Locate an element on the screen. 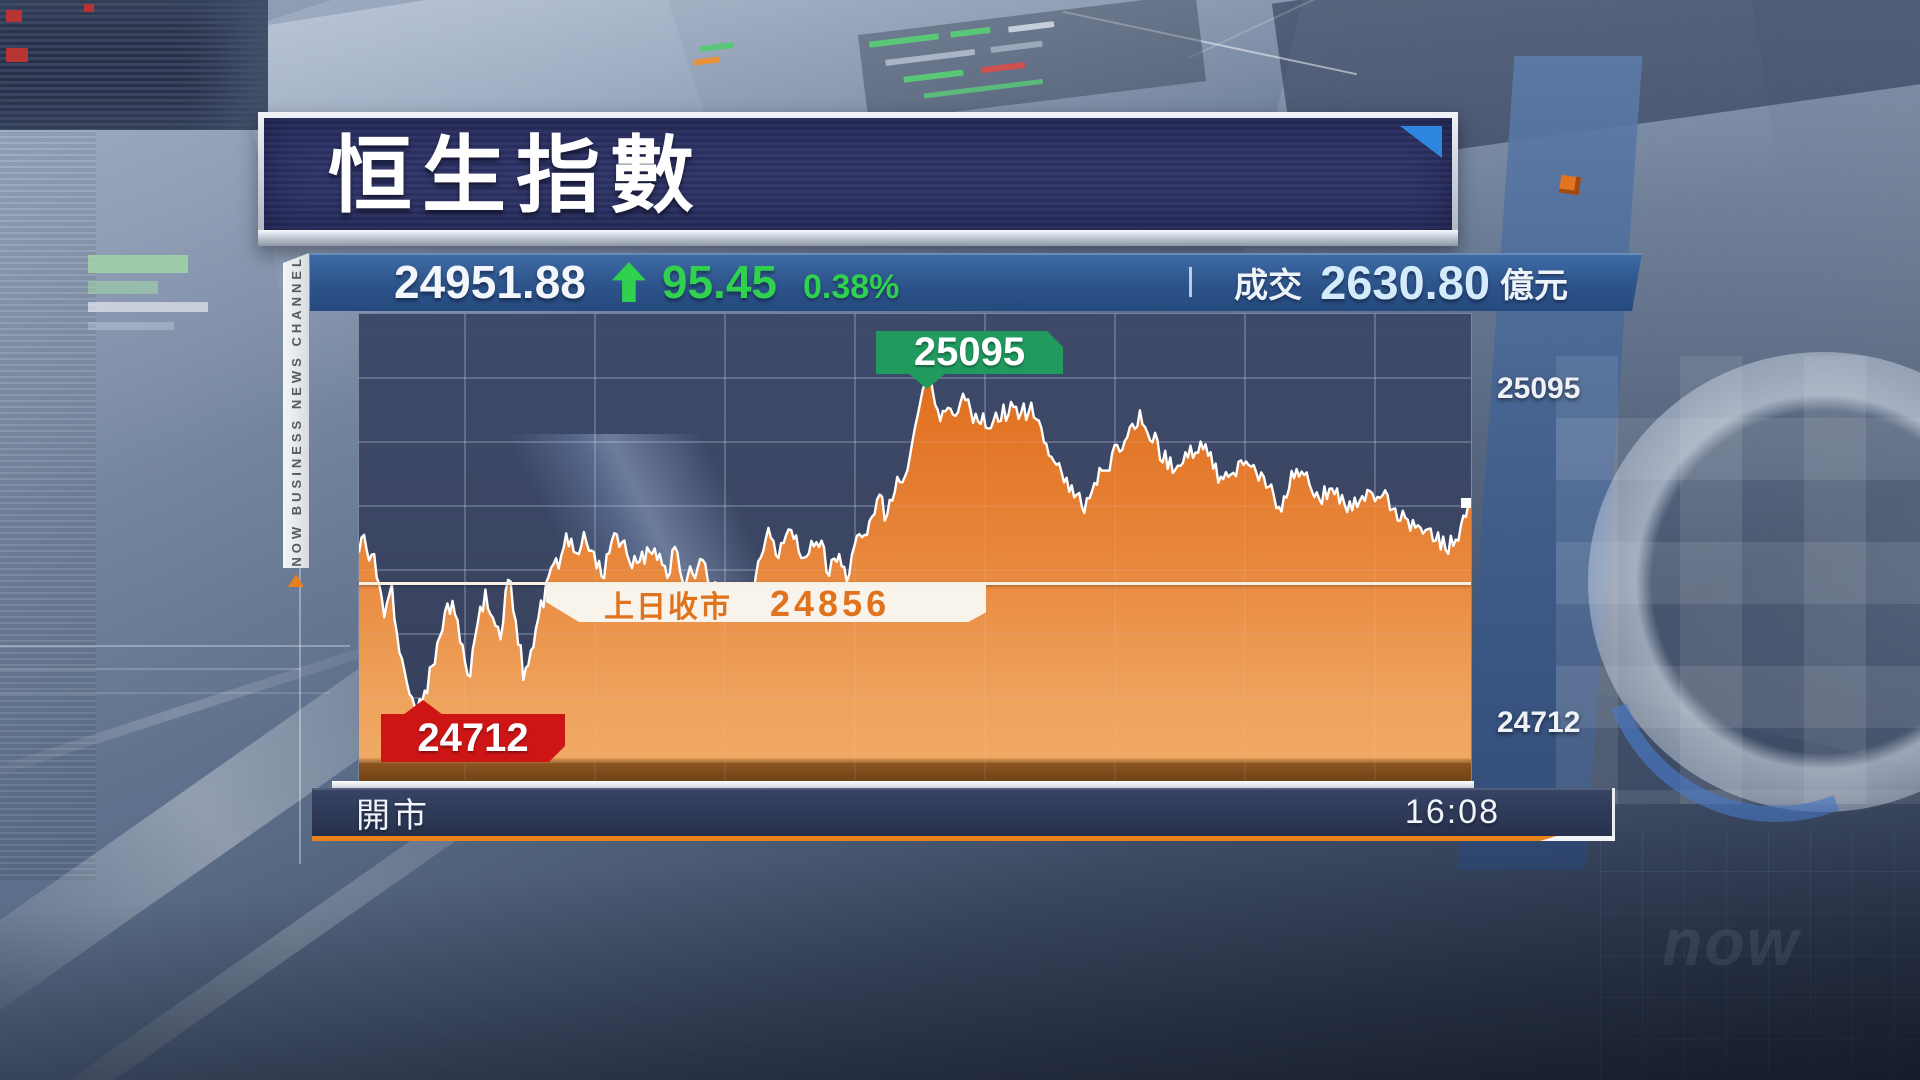  background-scanlines is located at coordinates (48, 505).